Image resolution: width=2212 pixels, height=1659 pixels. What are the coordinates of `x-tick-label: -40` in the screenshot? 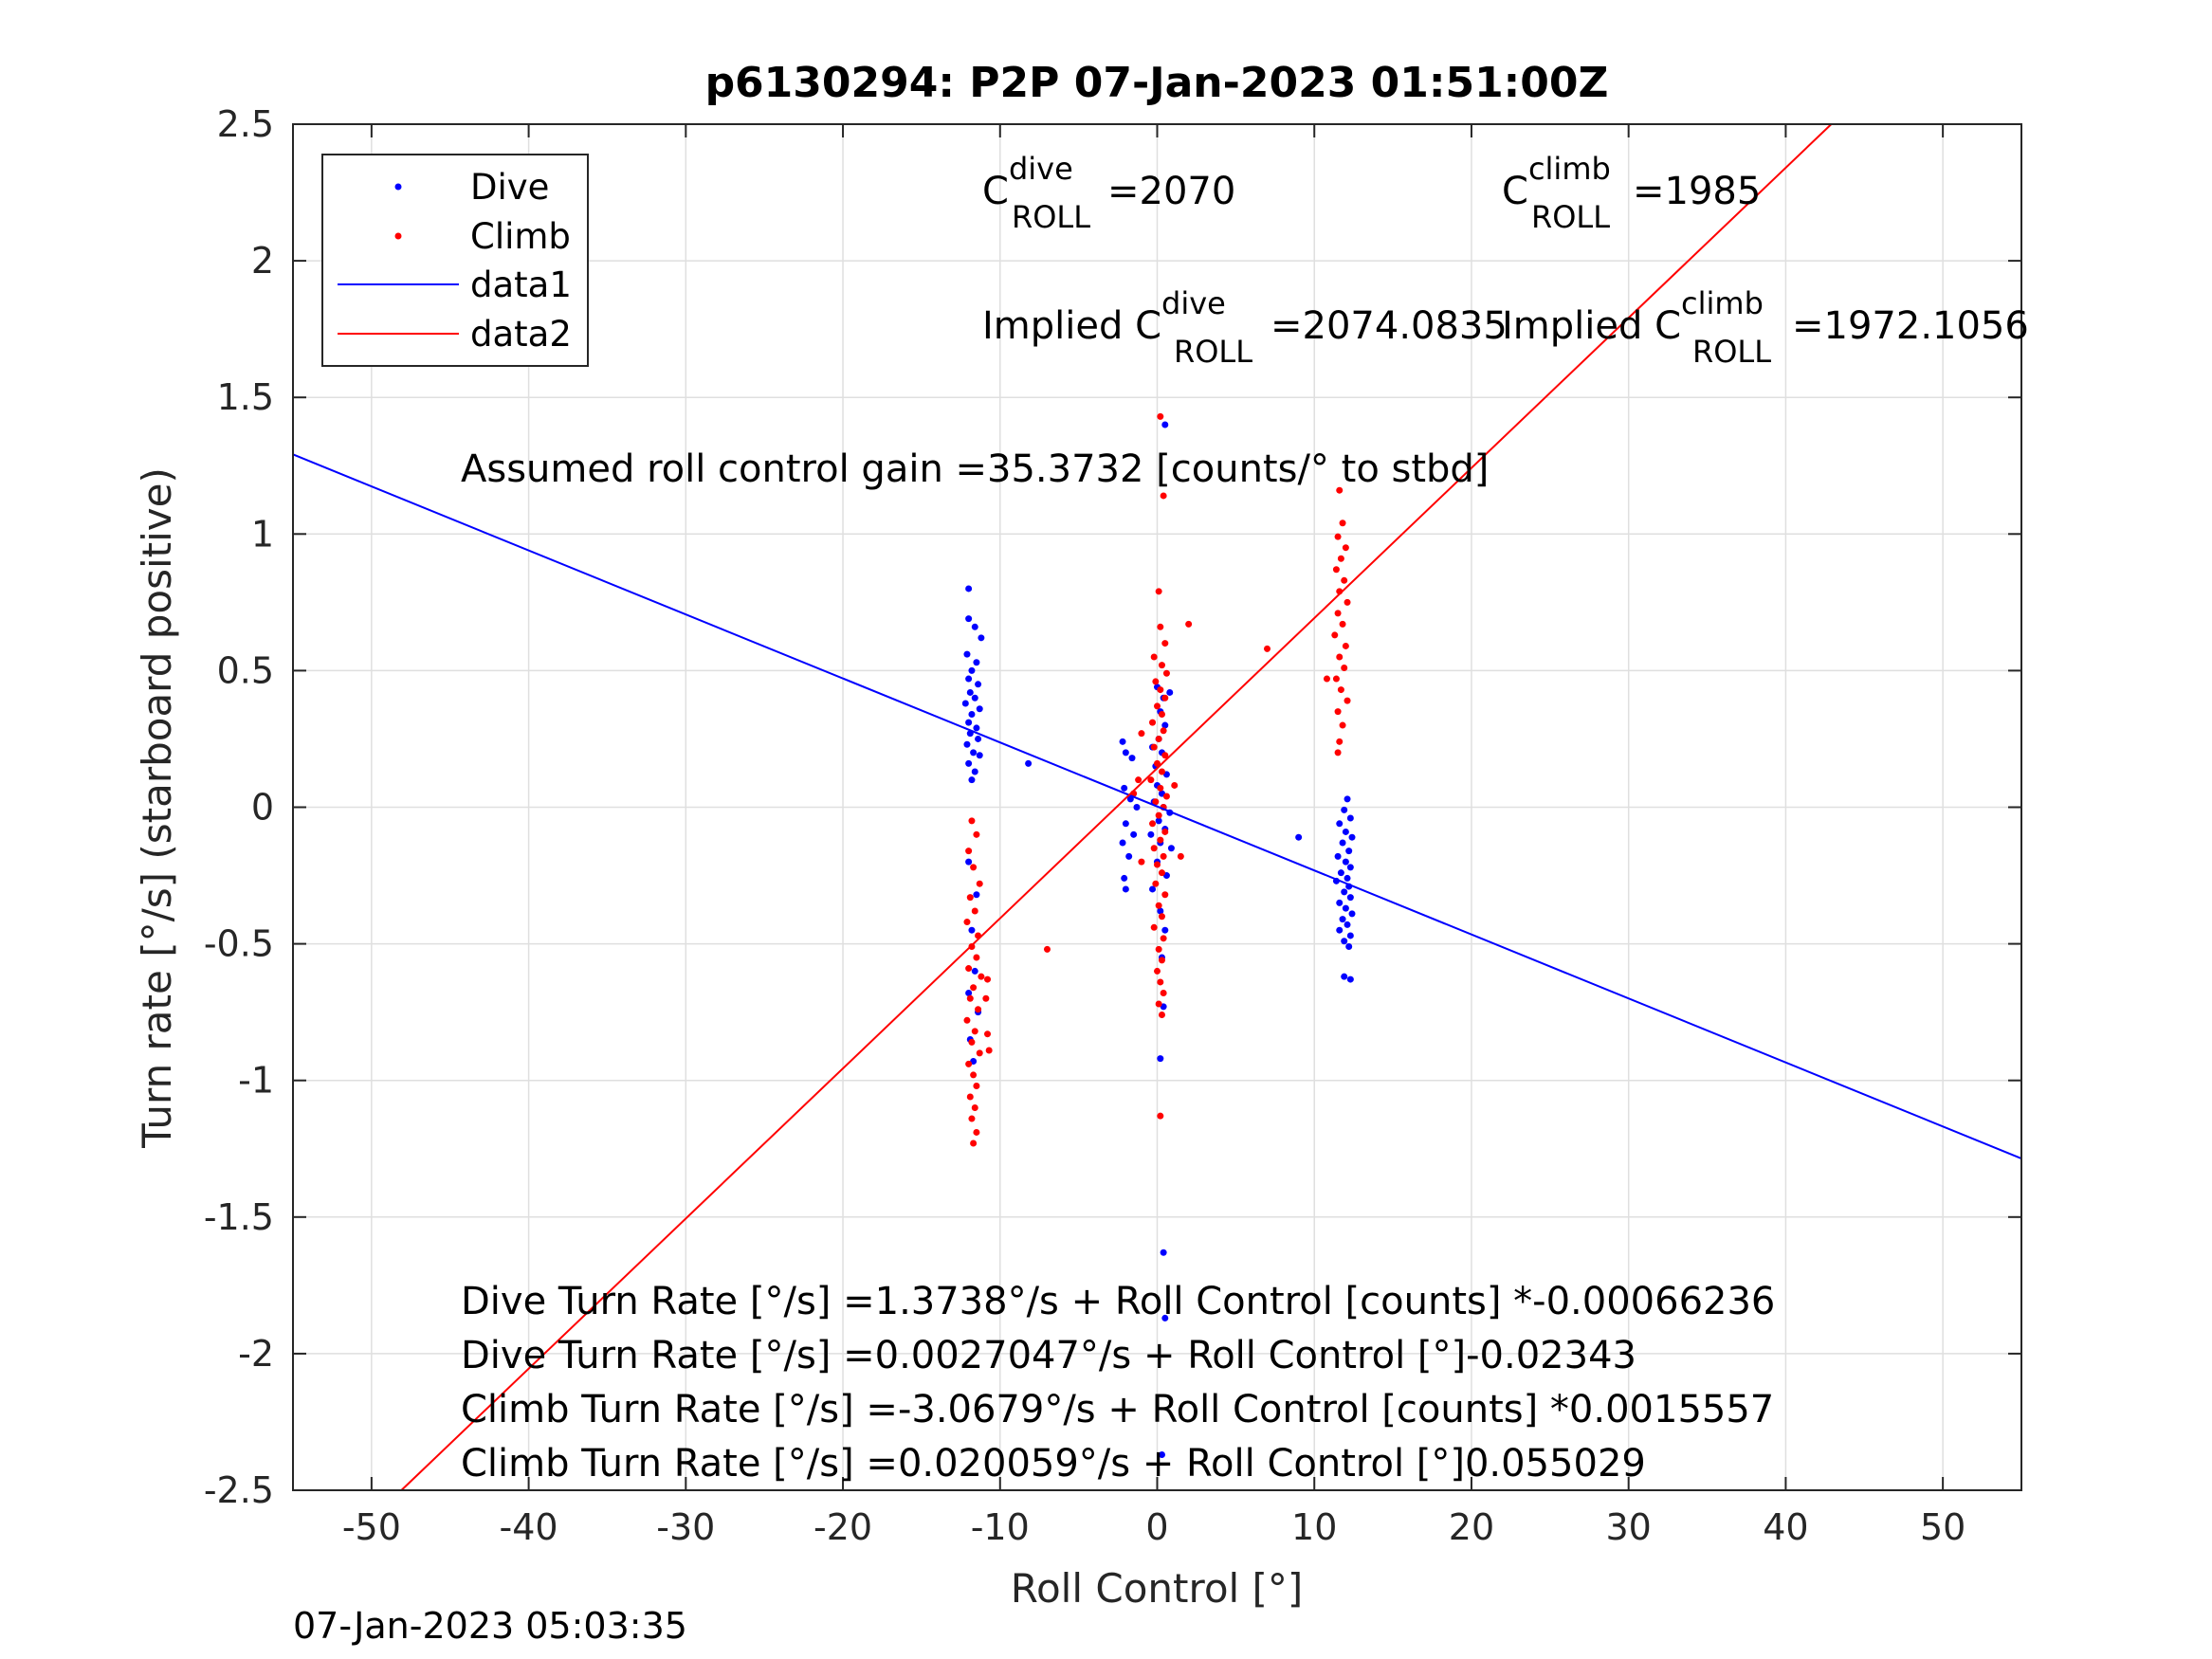 It's located at (529, 1527).